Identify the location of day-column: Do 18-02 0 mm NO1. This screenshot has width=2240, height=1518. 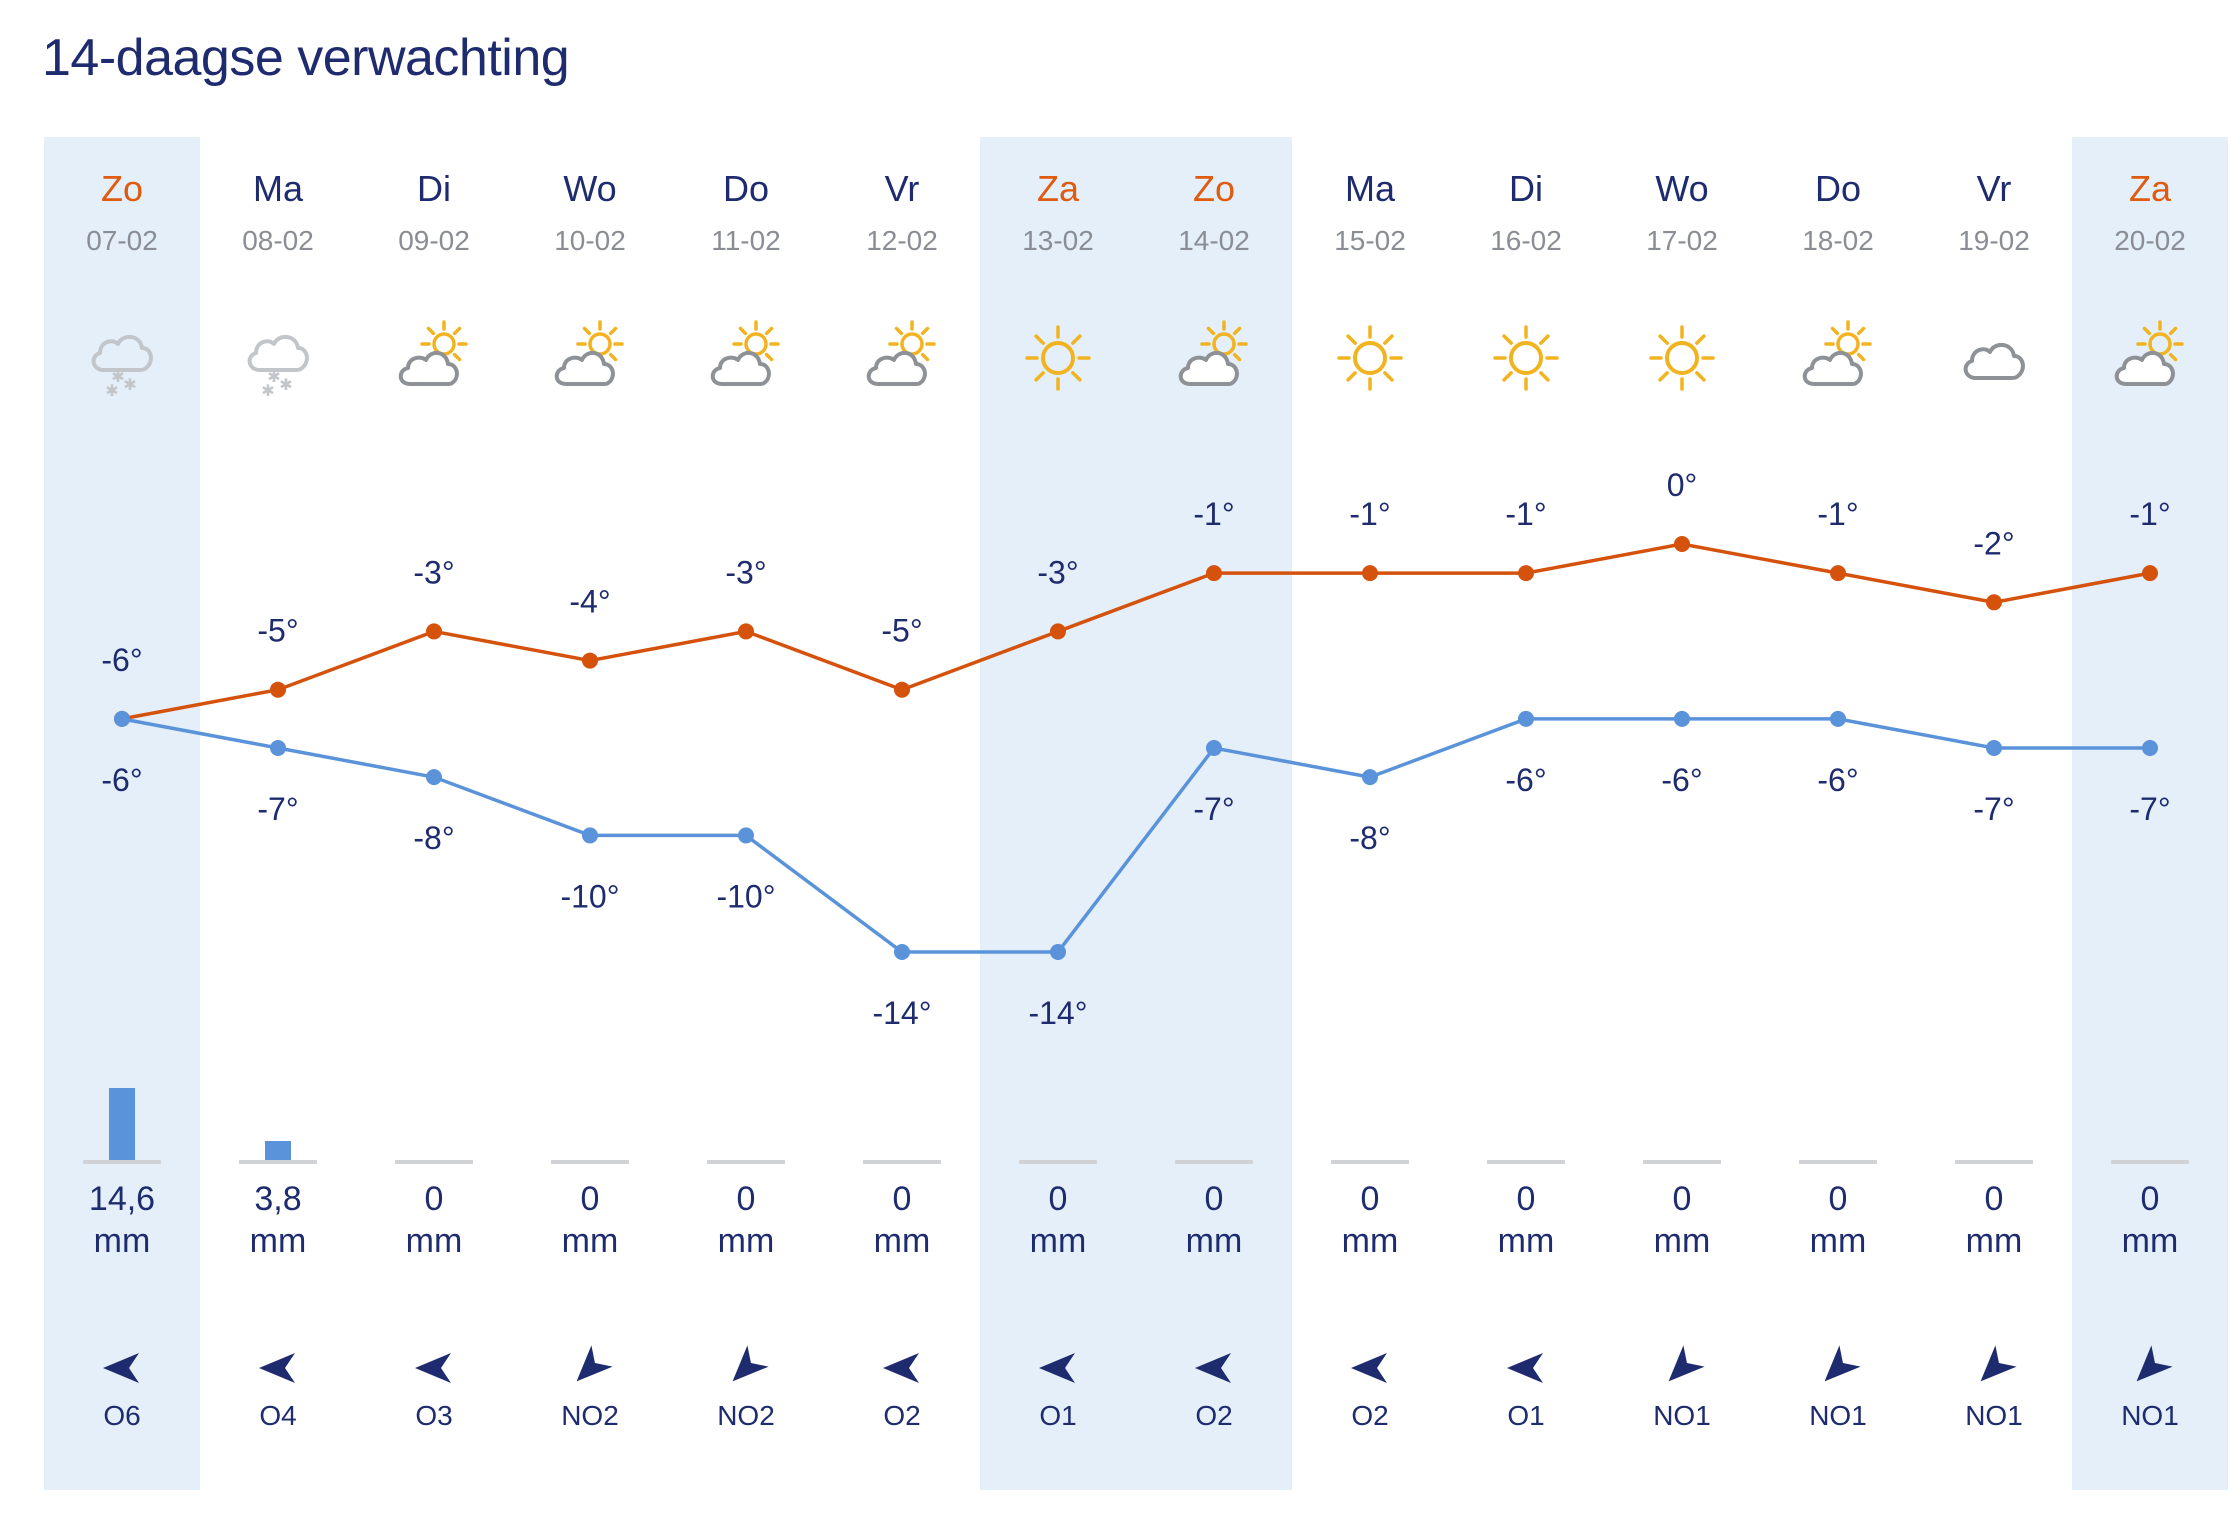
(1838, 759).